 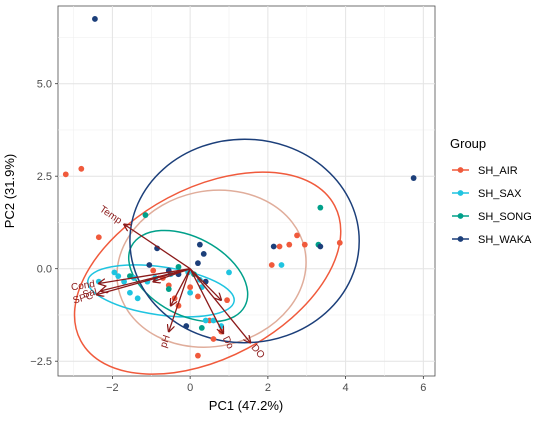 I want to click on legend-key-point-sh-waka, so click(x=460, y=239).